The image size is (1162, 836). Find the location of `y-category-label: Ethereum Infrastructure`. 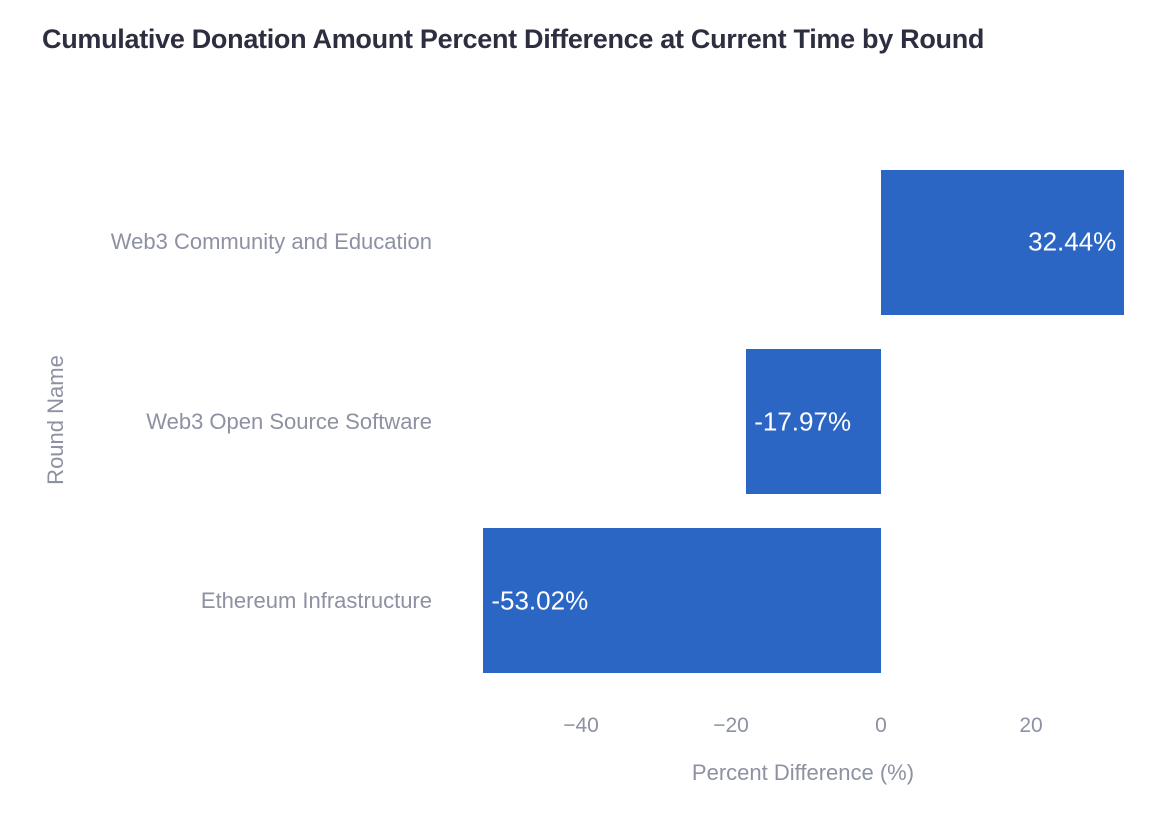

y-category-label: Ethereum Infrastructure is located at coordinates (316, 600).